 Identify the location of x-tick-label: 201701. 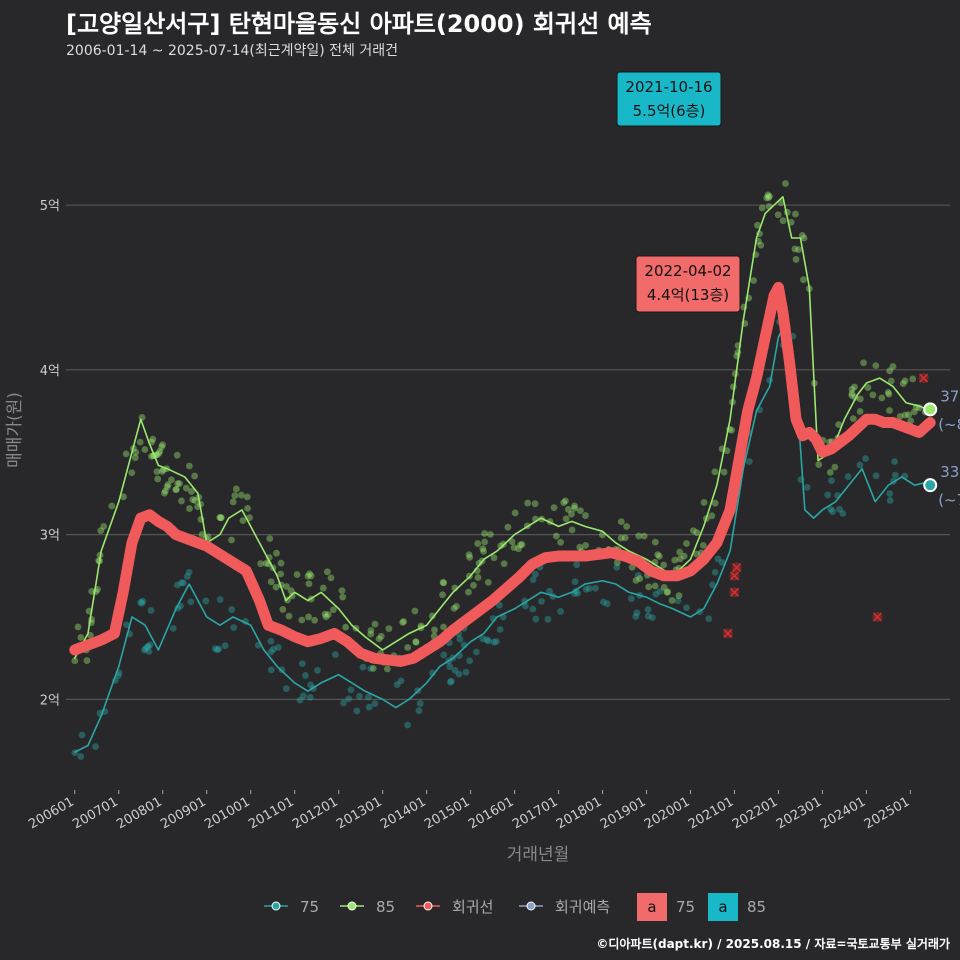
(535, 813).